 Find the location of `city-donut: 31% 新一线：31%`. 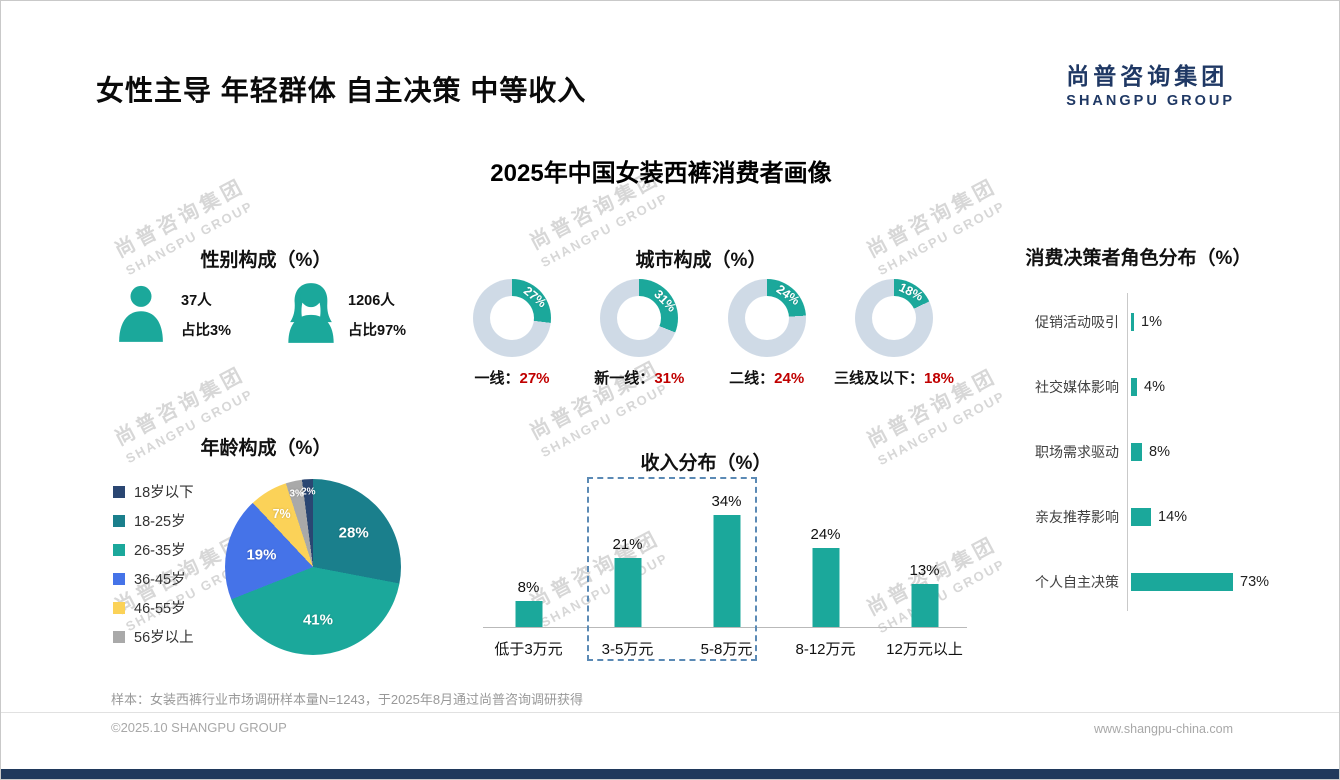

city-donut: 31% 新一线：31% is located at coordinates (639, 344).